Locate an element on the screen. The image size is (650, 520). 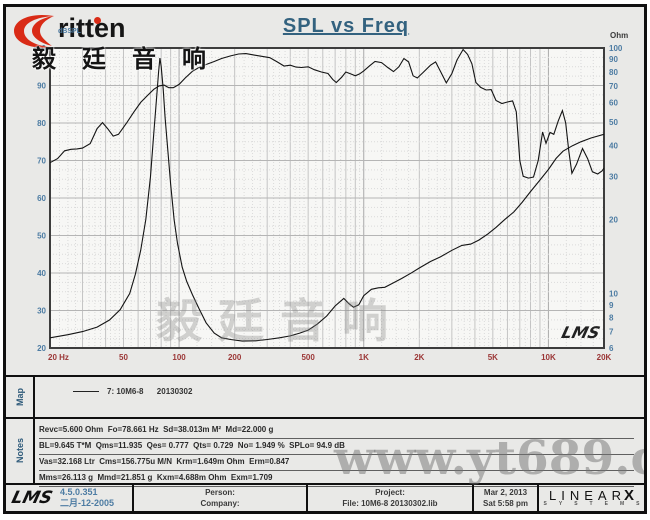
notes-label-text: Notes is located at coordinates (19, 451).